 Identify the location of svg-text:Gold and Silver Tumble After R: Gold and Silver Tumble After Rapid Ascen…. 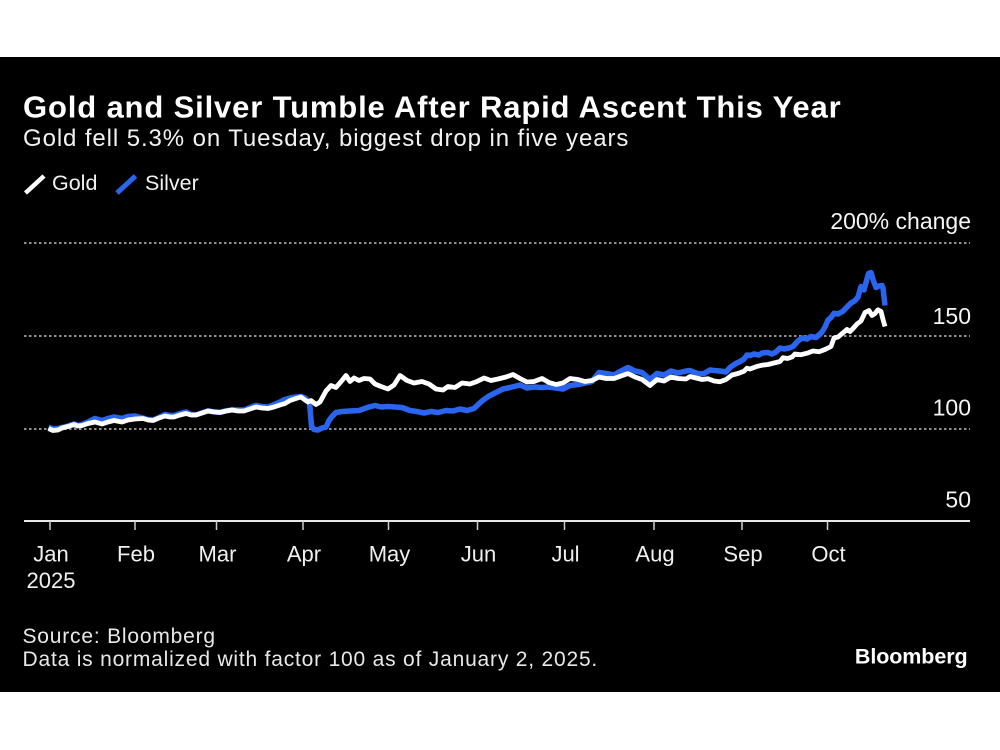
(432, 107).